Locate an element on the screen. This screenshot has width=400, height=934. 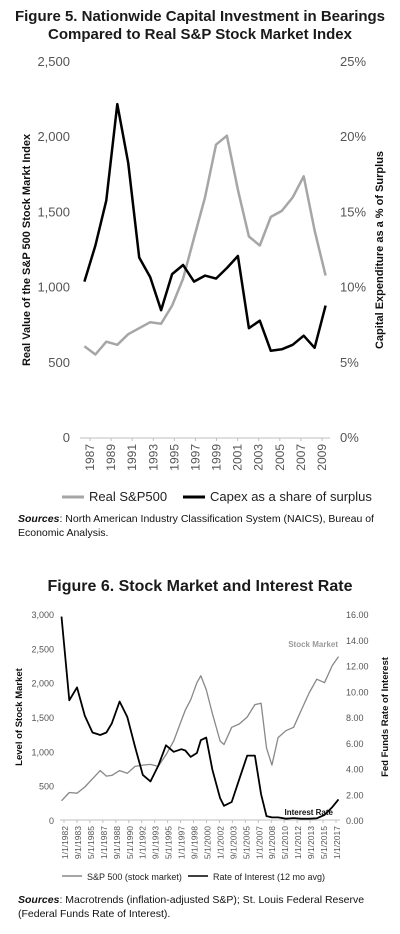
x-tick-label: 1995 is located at coordinates (174, 457).